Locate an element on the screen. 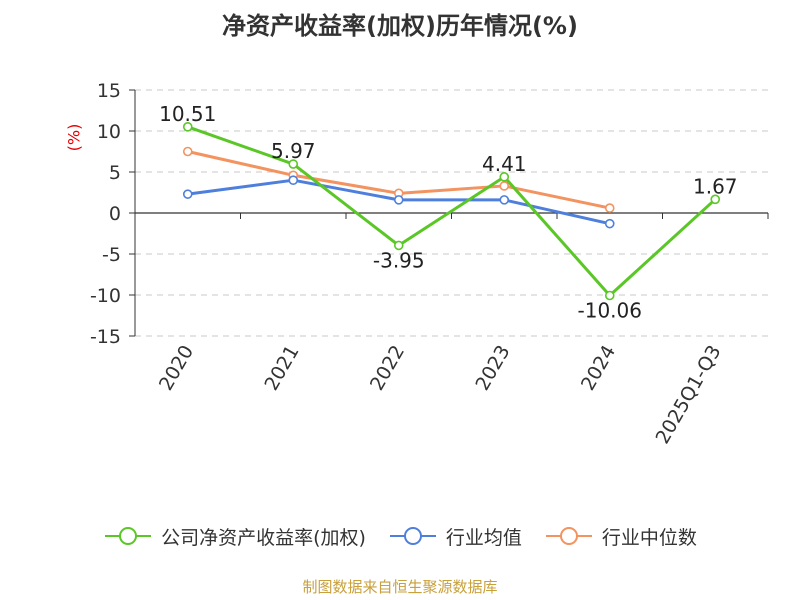 The image size is (800, 600). y-tick-label: 5 is located at coordinates (115, 173).